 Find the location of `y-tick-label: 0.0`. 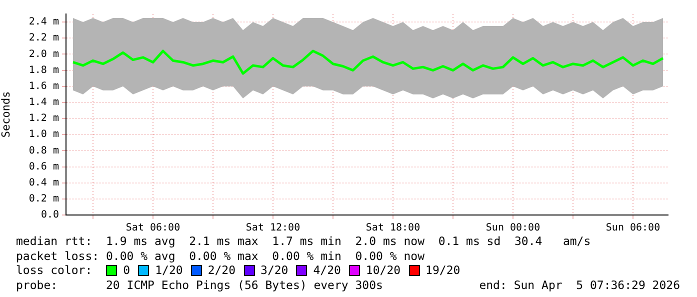

y-tick-label: 0.0 is located at coordinates (49, 215).